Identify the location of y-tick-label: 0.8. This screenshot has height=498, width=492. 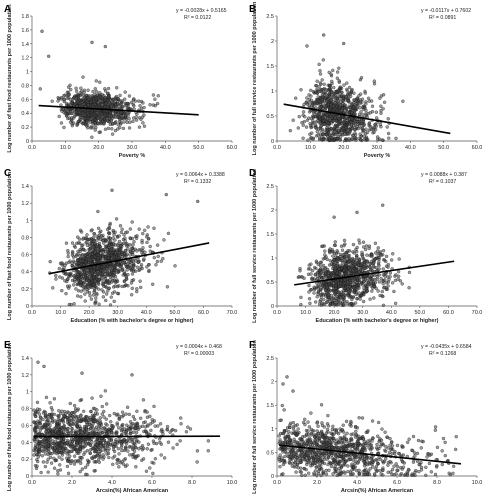
(25, 86).